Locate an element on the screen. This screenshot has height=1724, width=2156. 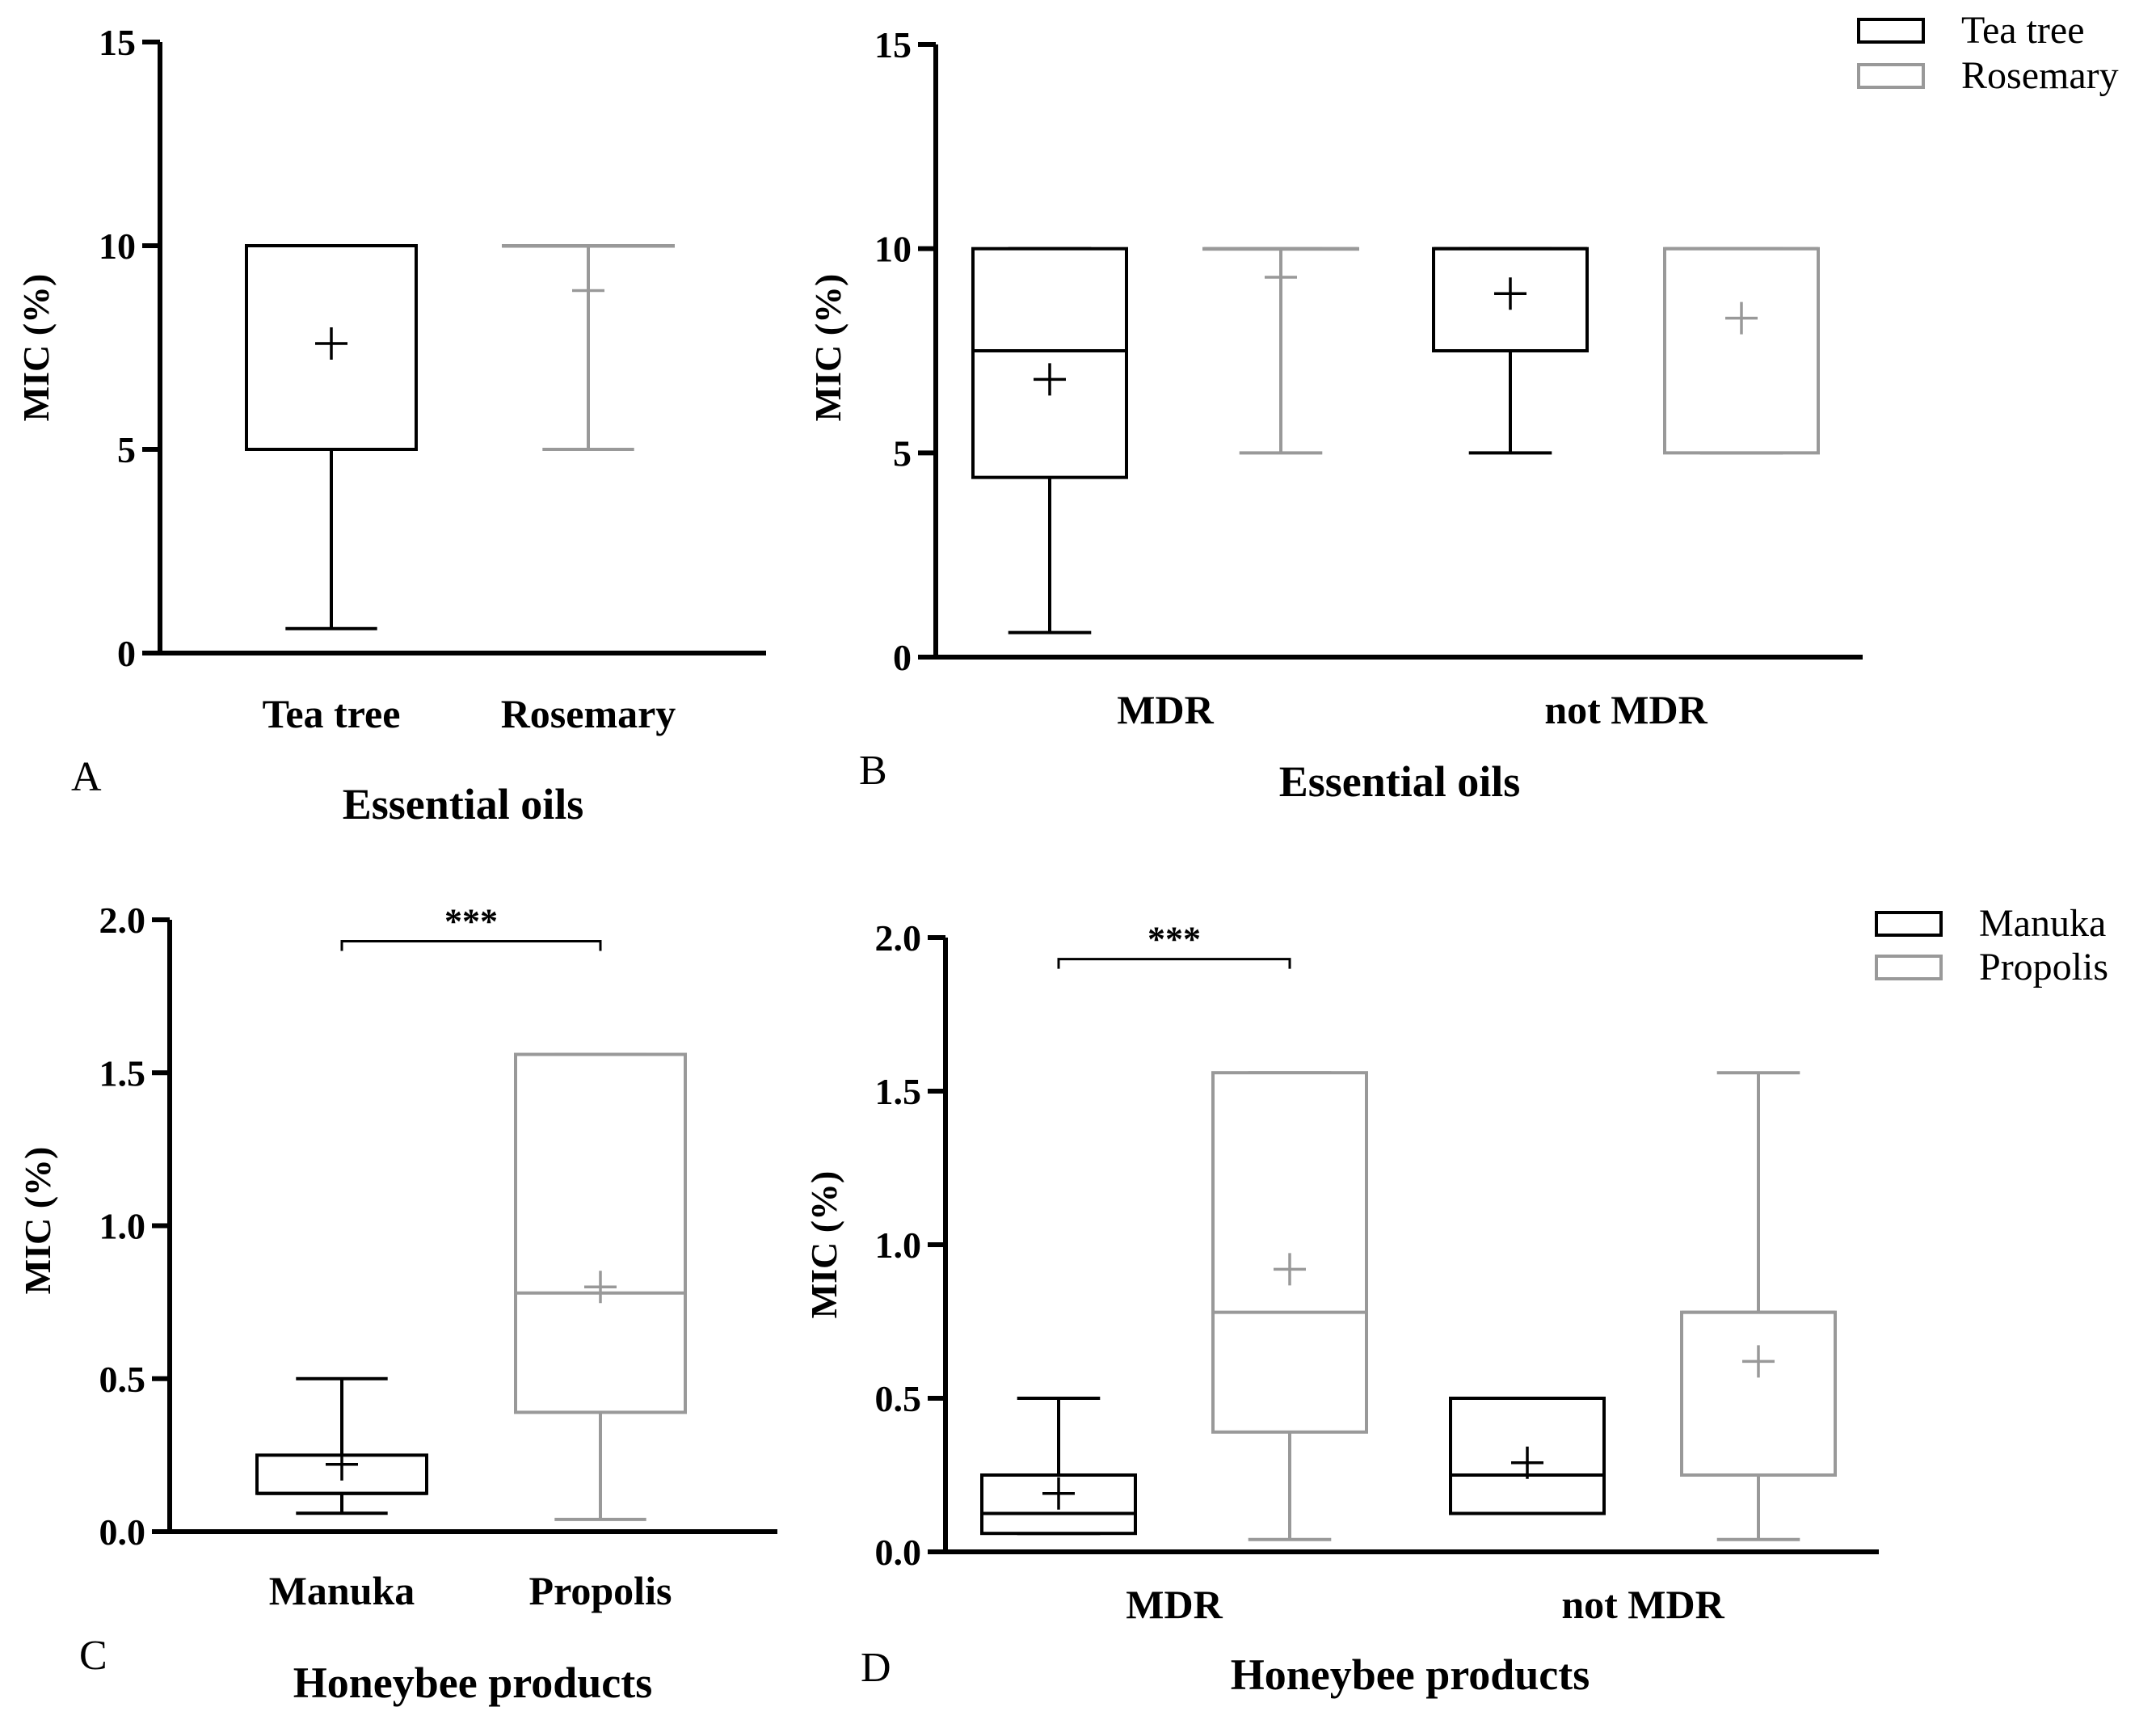
panel-letter: C is located at coordinates (93, 1656).